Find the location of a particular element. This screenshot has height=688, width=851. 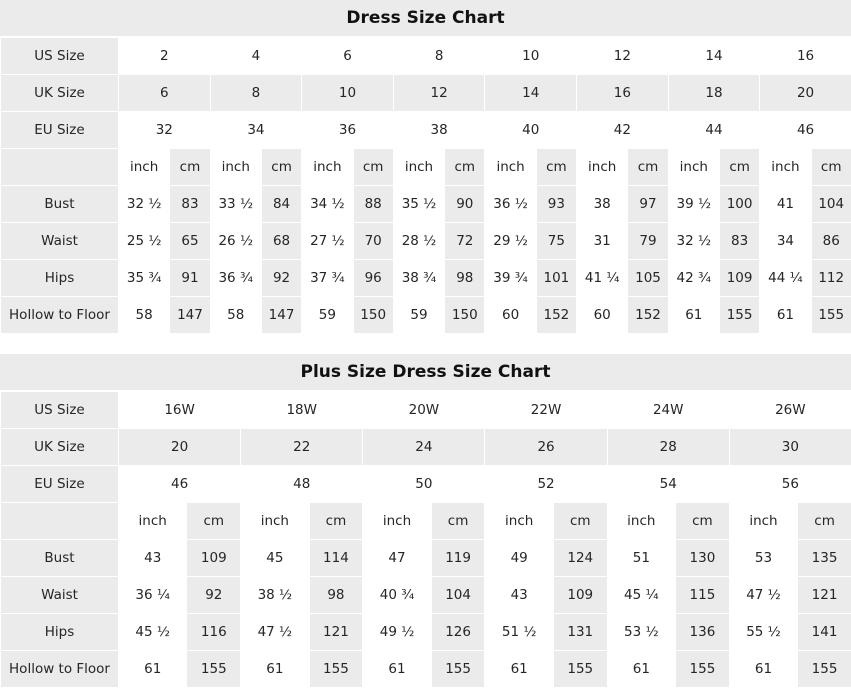

table-cell: 22W is located at coordinates (546, 410).